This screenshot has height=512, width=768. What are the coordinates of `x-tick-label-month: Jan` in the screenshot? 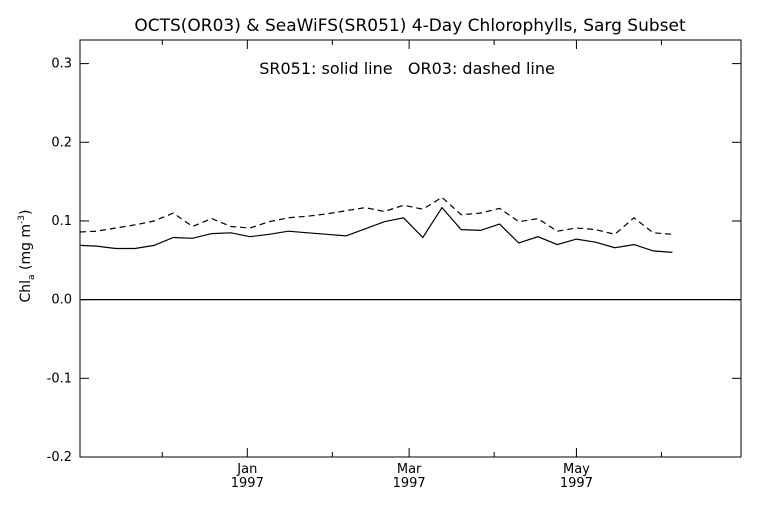 It's located at (246, 469).